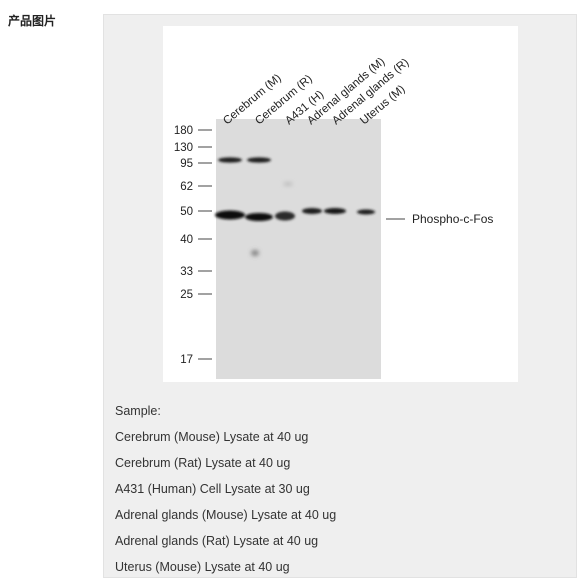 This screenshot has height=580, width=583. I want to click on caption-line: Adrenal glands (Mouse) Lysate at 40 ug, so click(226, 515).